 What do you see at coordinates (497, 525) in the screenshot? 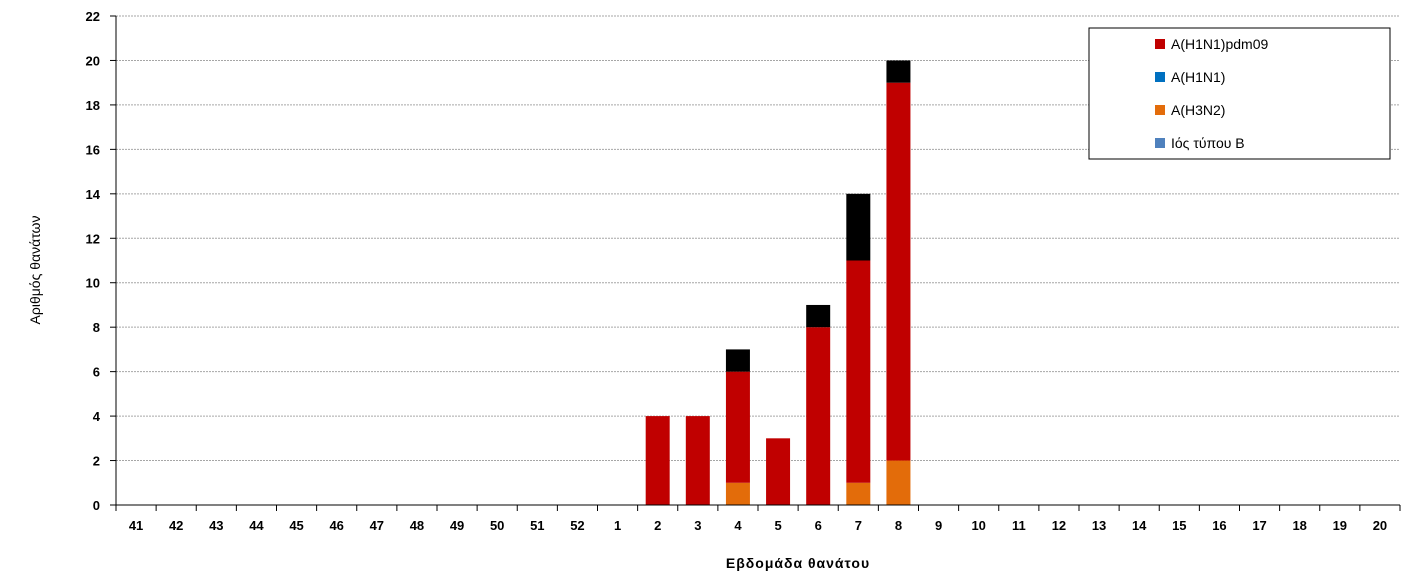
I see `x-tick-label: 50` at bounding box center [497, 525].